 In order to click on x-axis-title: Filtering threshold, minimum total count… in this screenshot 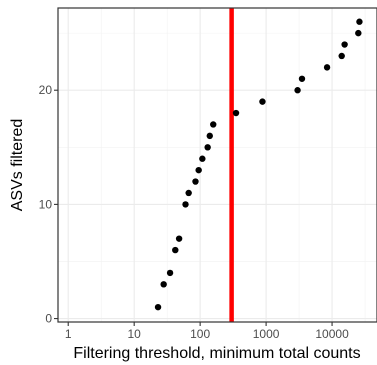, I will do `click(216, 353)`.